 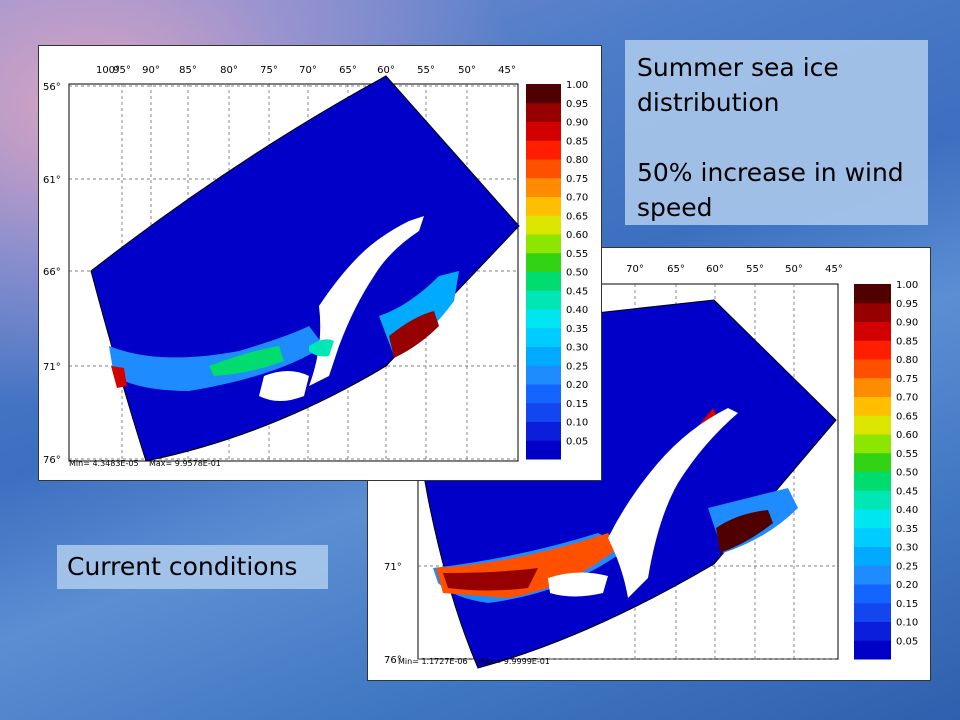 I want to click on longitude-label: 70°, so click(x=635, y=269).